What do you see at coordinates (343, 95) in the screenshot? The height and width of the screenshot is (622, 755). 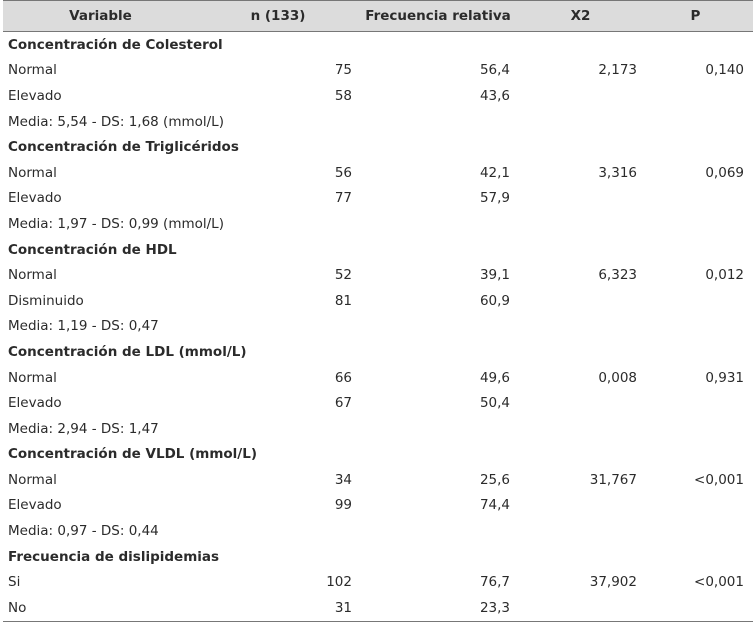 I see `row-n: 58` at bounding box center [343, 95].